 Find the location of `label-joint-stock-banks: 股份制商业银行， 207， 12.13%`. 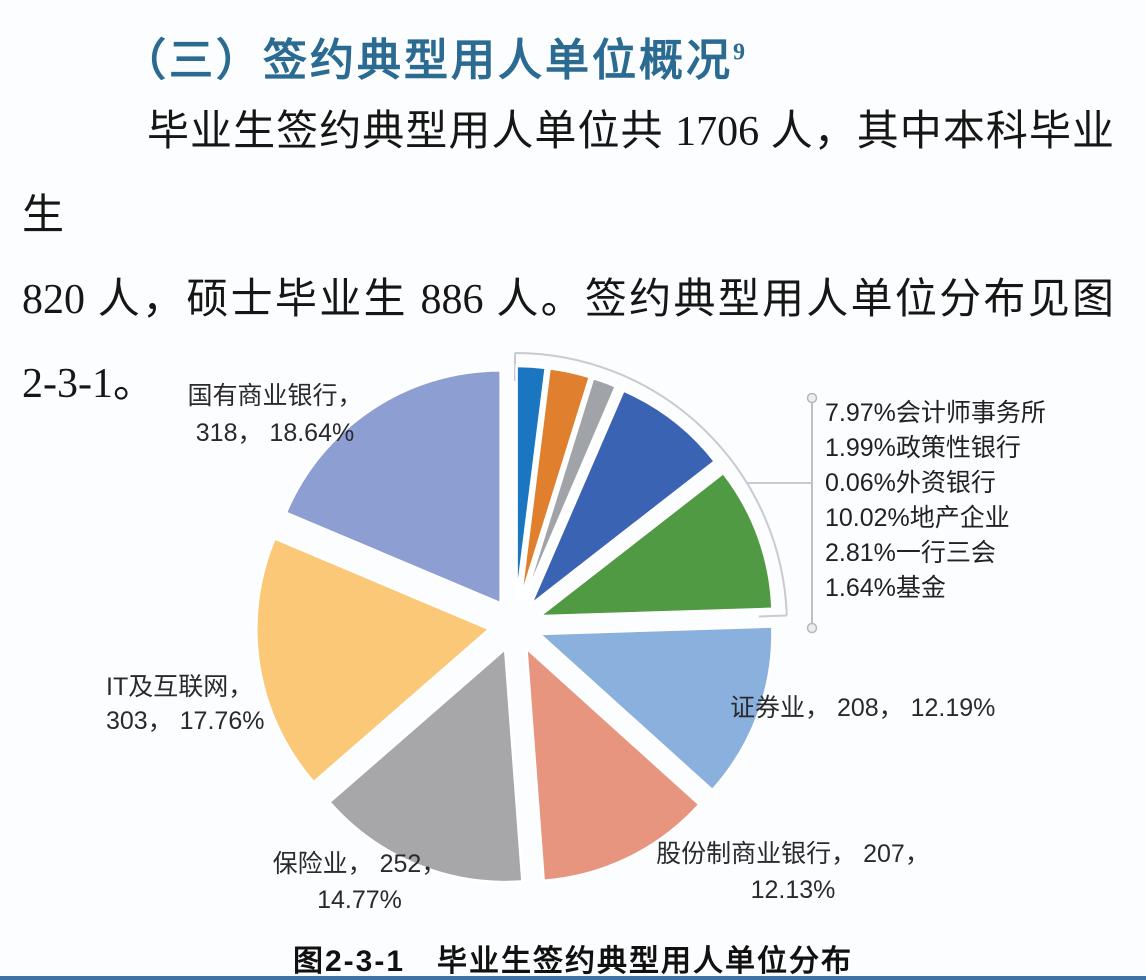

label-joint-stock-banks: 股份制商业银行， 207， 12.13% is located at coordinates (793, 872).